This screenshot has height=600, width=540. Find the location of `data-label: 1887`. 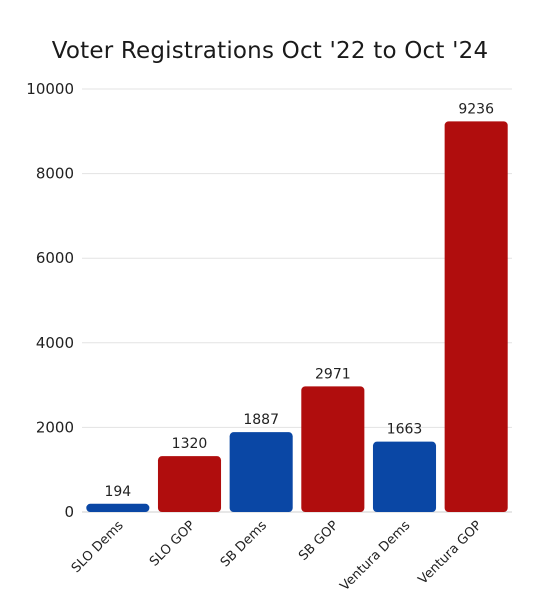

data-label: 1887 is located at coordinates (261, 420).